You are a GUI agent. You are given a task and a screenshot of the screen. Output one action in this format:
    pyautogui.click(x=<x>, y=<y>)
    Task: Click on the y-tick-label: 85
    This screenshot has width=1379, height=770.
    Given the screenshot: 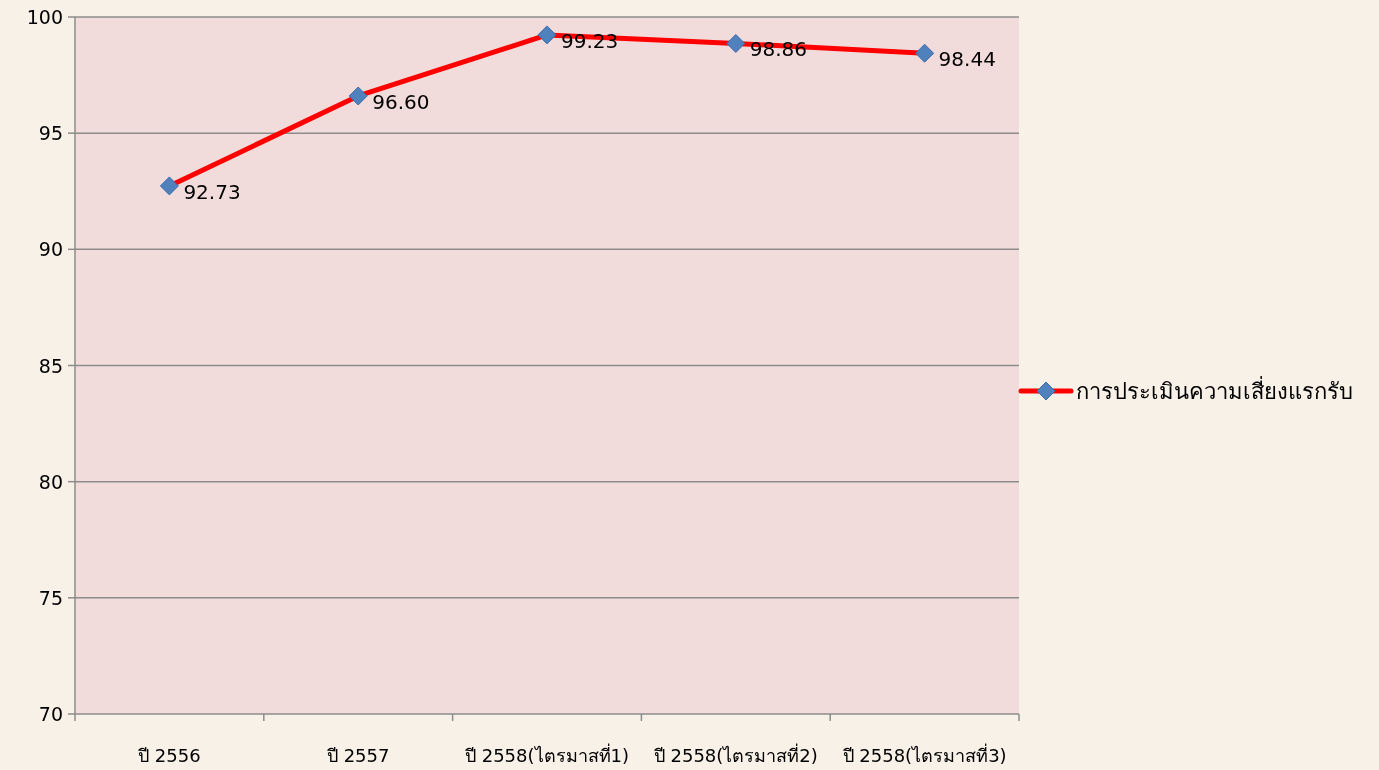 What is the action you would take?
    pyautogui.click(x=50, y=365)
    